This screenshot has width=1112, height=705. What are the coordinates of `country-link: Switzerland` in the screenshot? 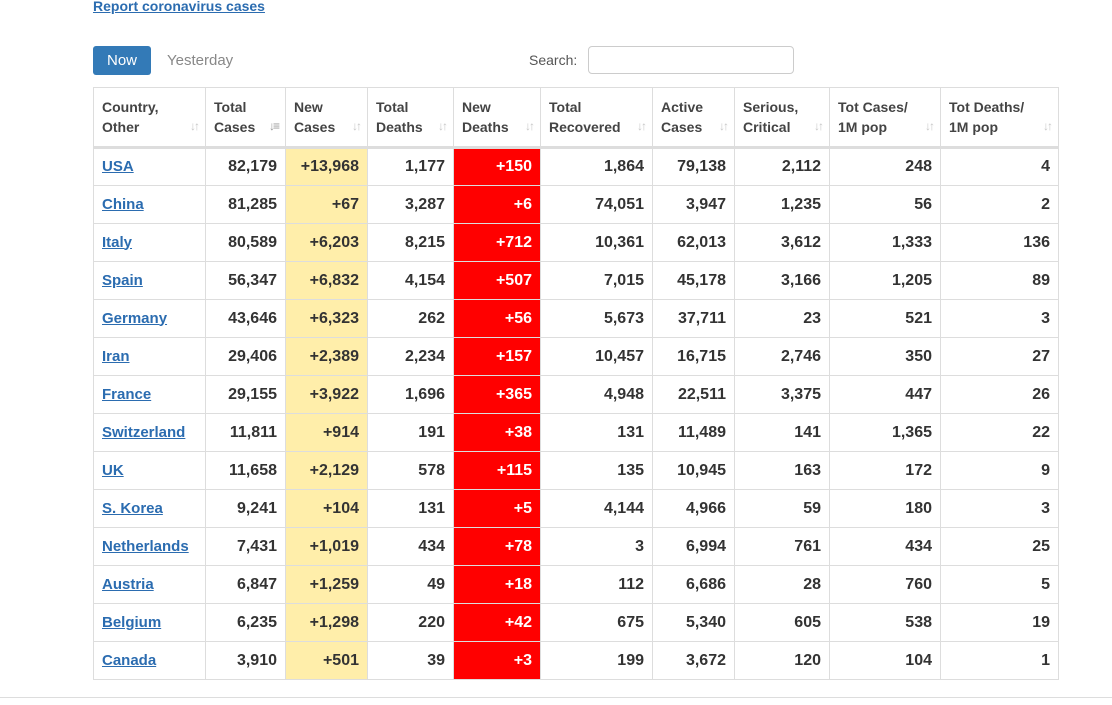 It's located at (144, 432).